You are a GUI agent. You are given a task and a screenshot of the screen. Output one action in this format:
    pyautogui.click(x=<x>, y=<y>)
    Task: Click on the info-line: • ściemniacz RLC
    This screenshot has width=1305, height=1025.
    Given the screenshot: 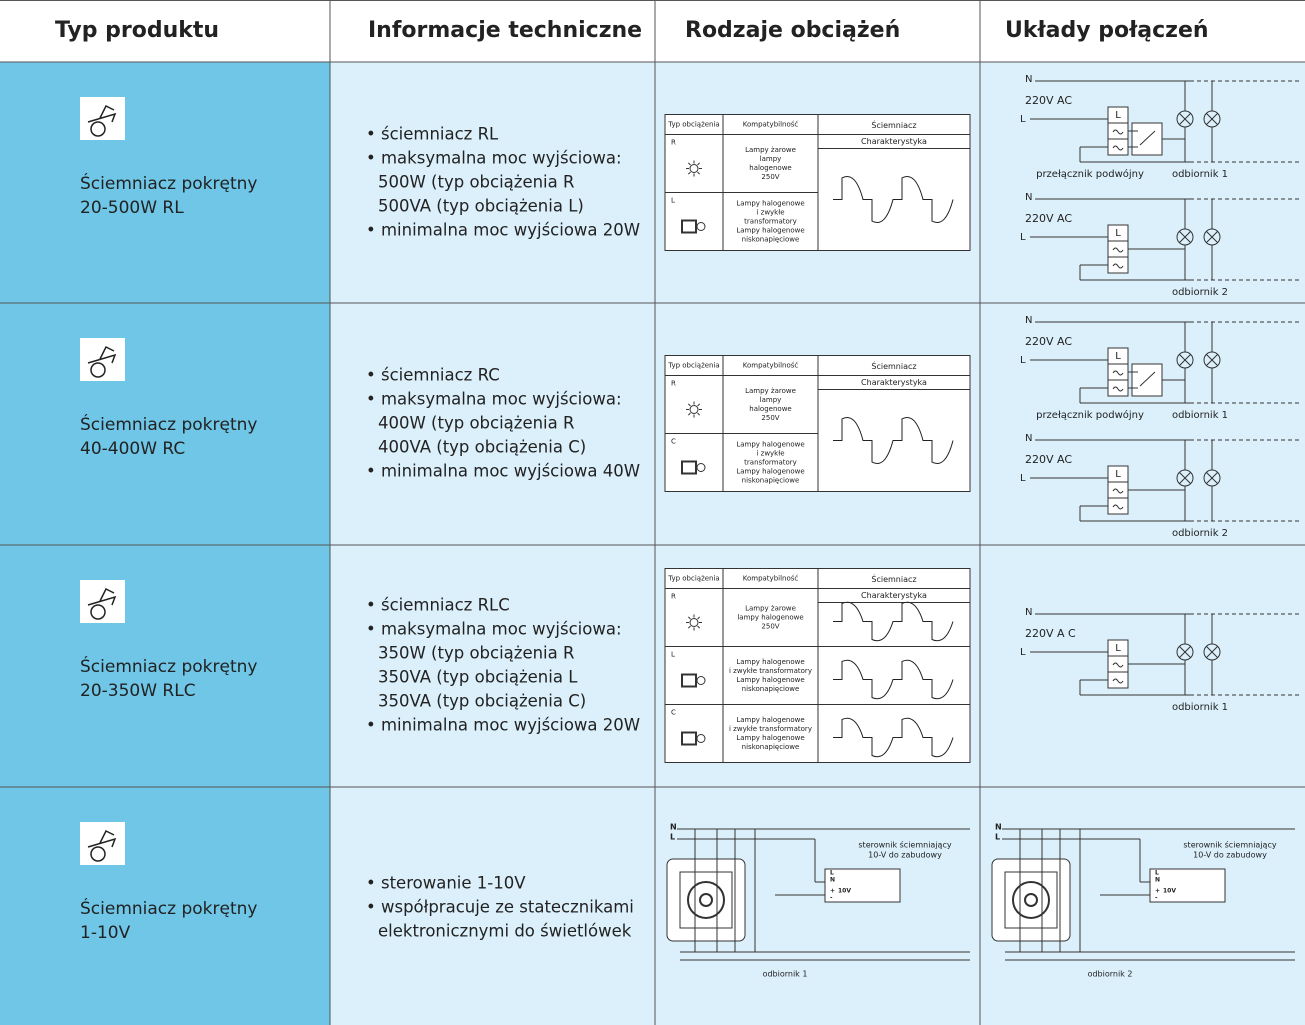 What is the action you would take?
    pyautogui.click(x=438, y=605)
    